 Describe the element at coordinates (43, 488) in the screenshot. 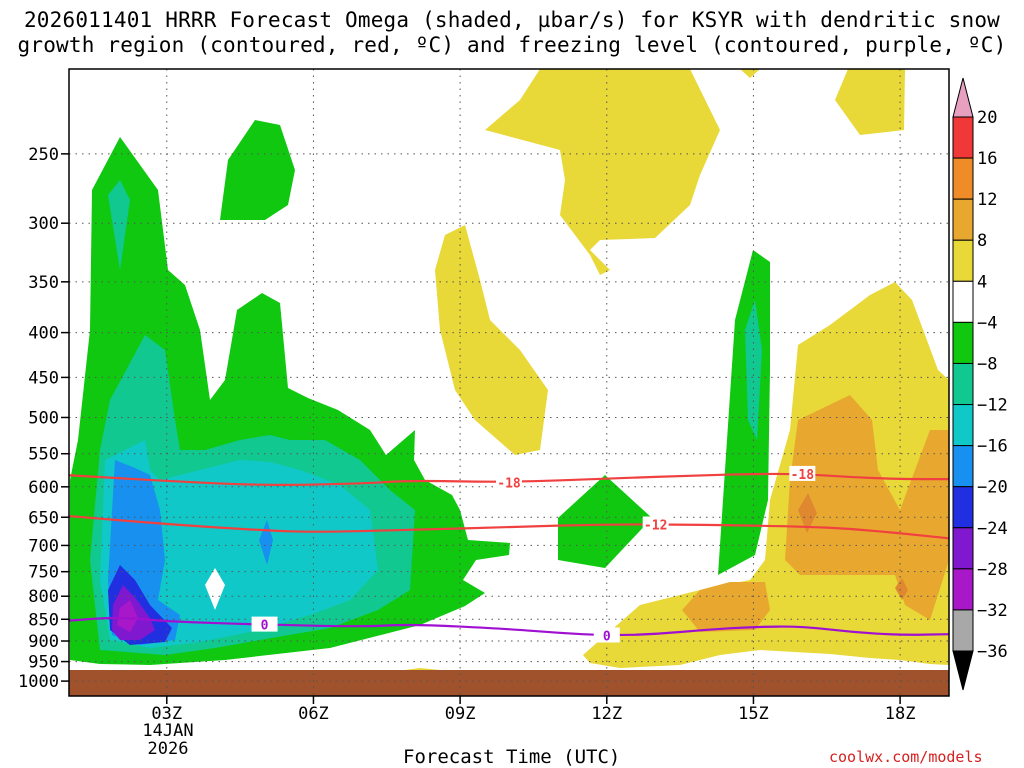

I see `y-tick-label: 600` at that location.